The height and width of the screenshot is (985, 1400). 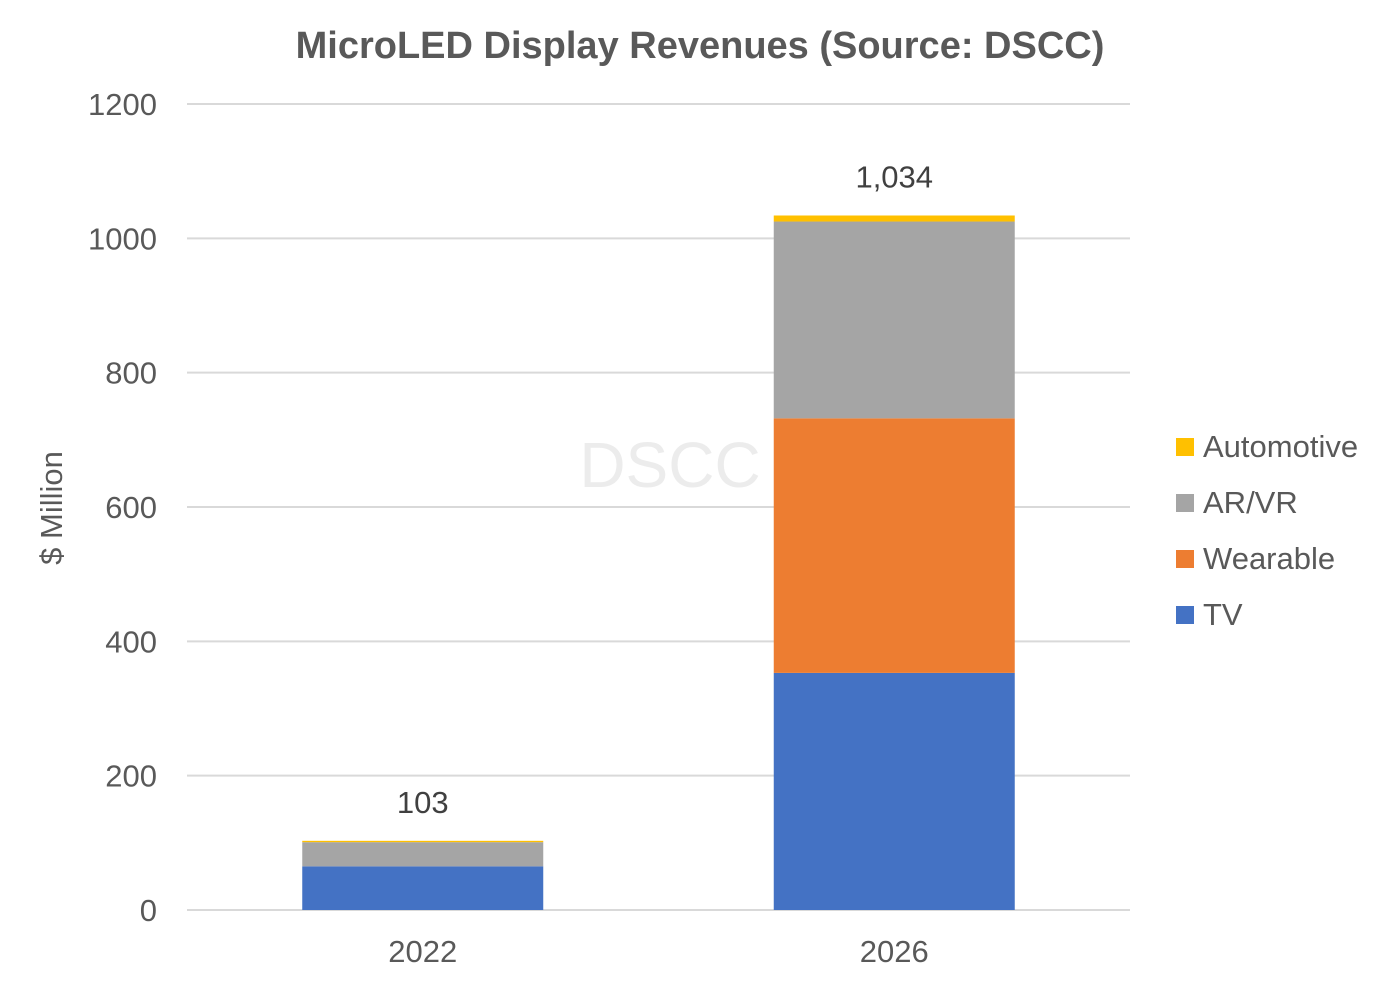 What do you see at coordinates (131, 641) in the screenshot?
I see `y-tick-label: 400` at bounding box center [131, 641].